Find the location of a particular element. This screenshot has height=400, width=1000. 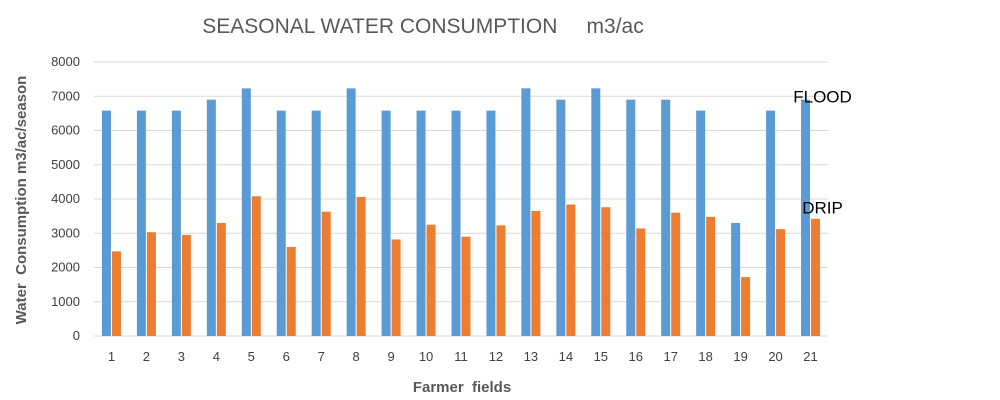

x-tick-label: 1 is located at coordinates (111, 356).